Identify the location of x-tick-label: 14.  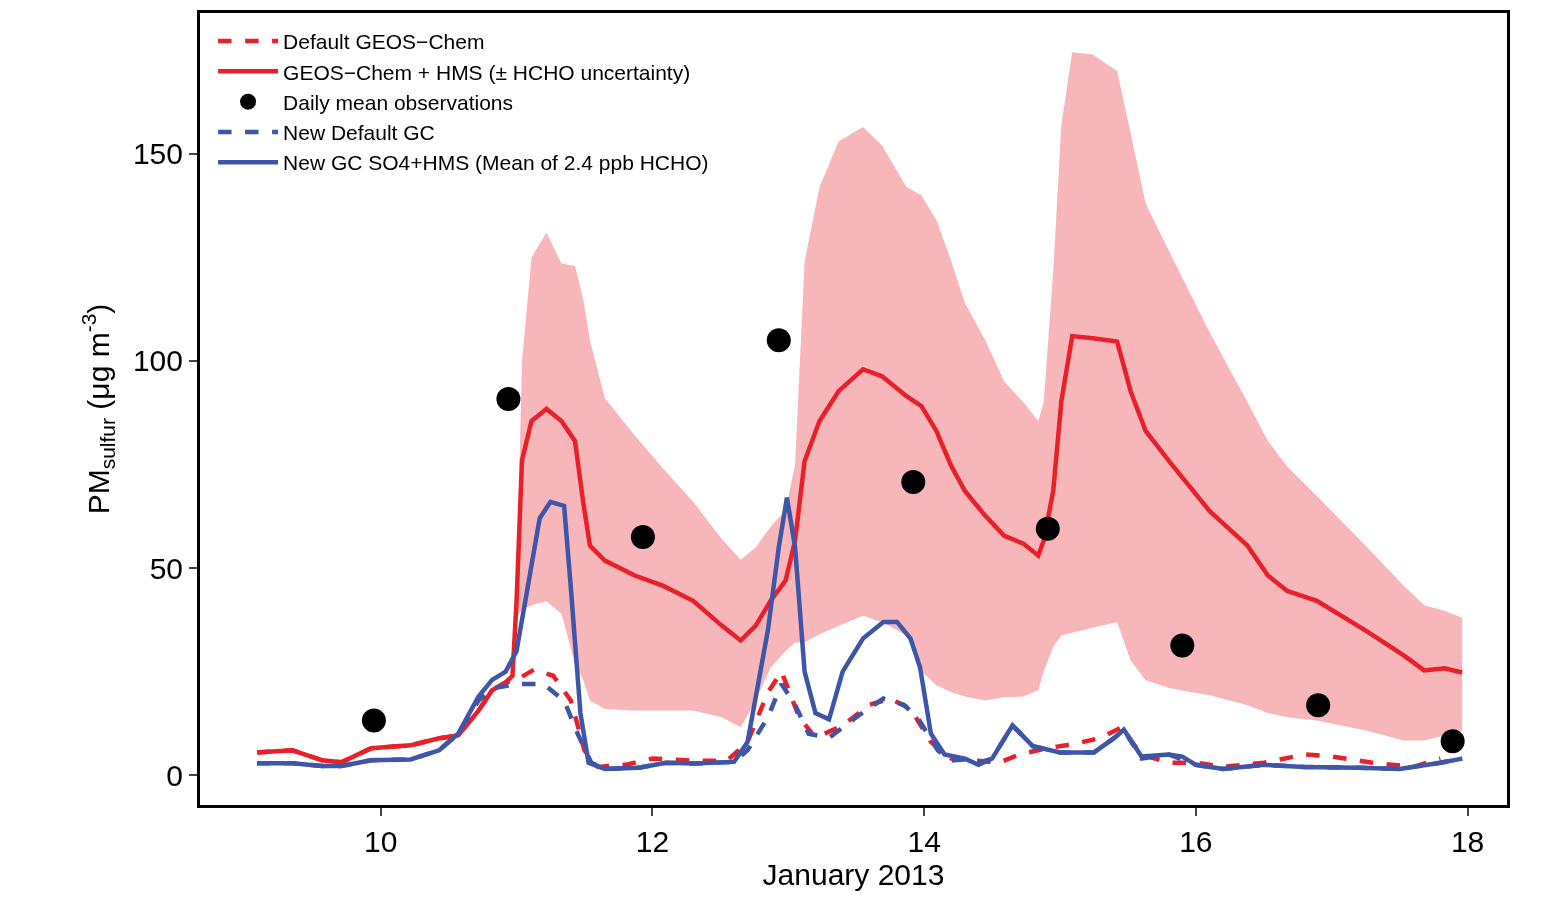
(924, 841).